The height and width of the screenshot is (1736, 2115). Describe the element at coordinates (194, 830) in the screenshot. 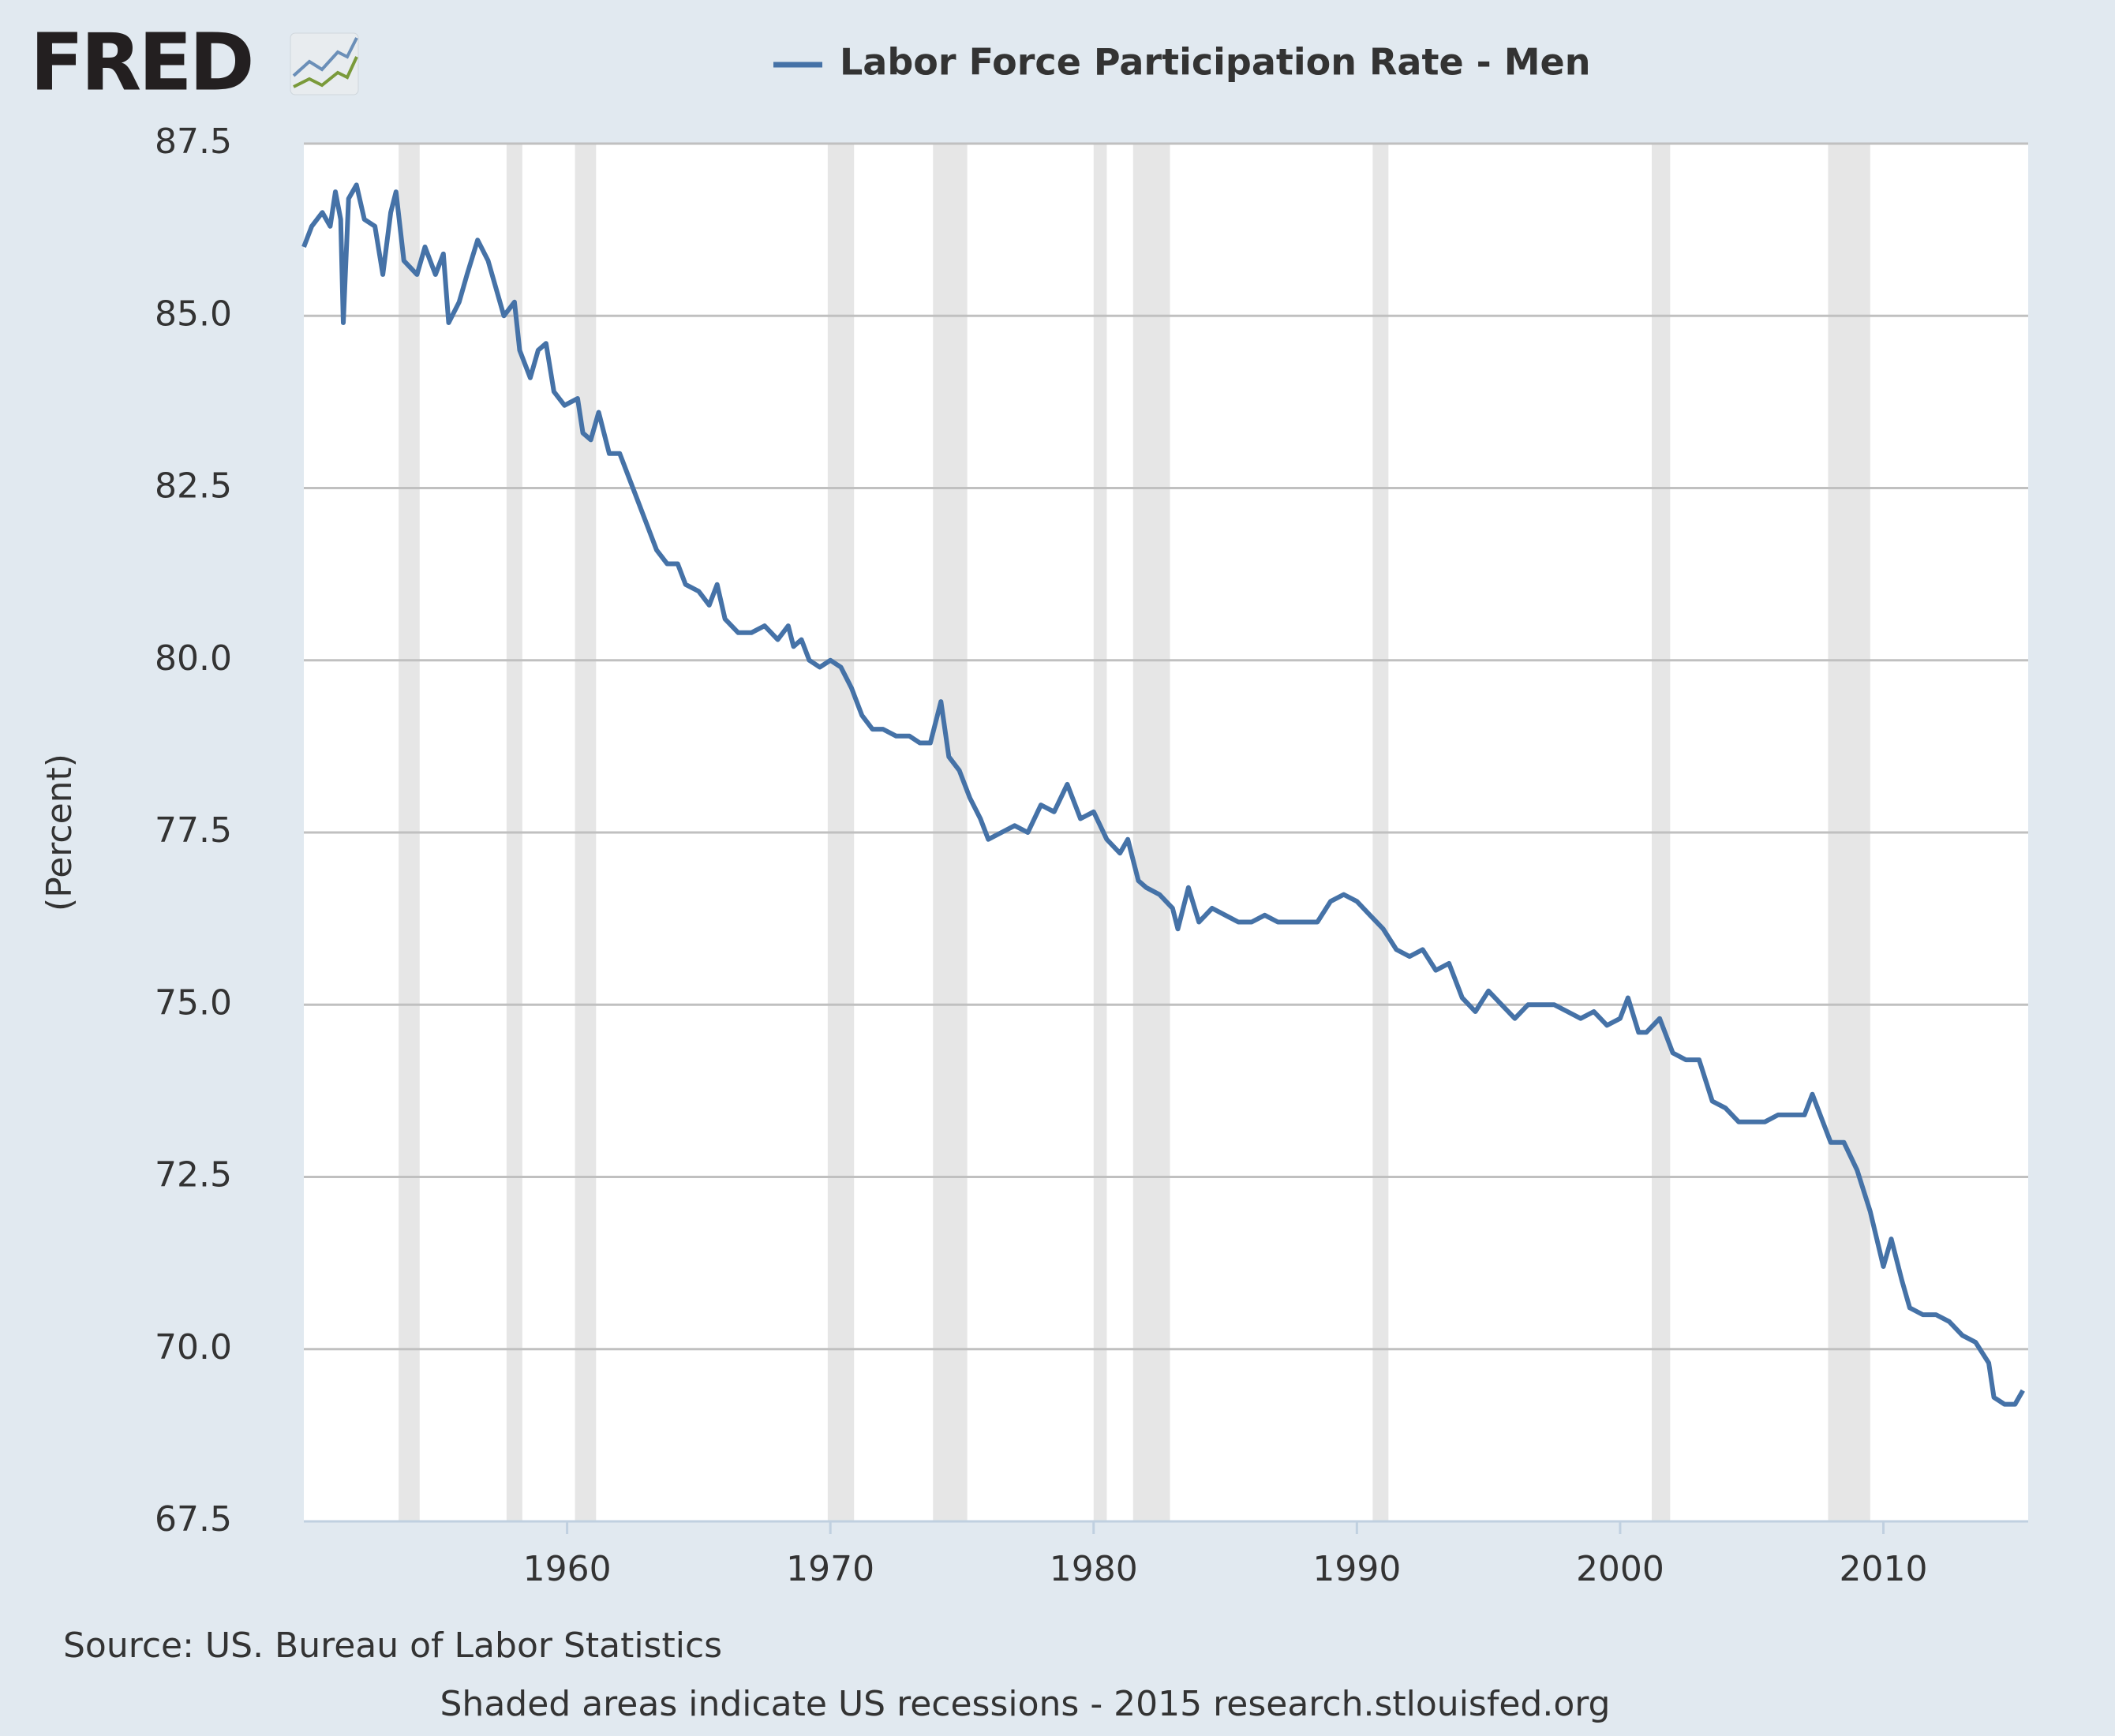

I see `y-tick-label: 77.5` at that location.